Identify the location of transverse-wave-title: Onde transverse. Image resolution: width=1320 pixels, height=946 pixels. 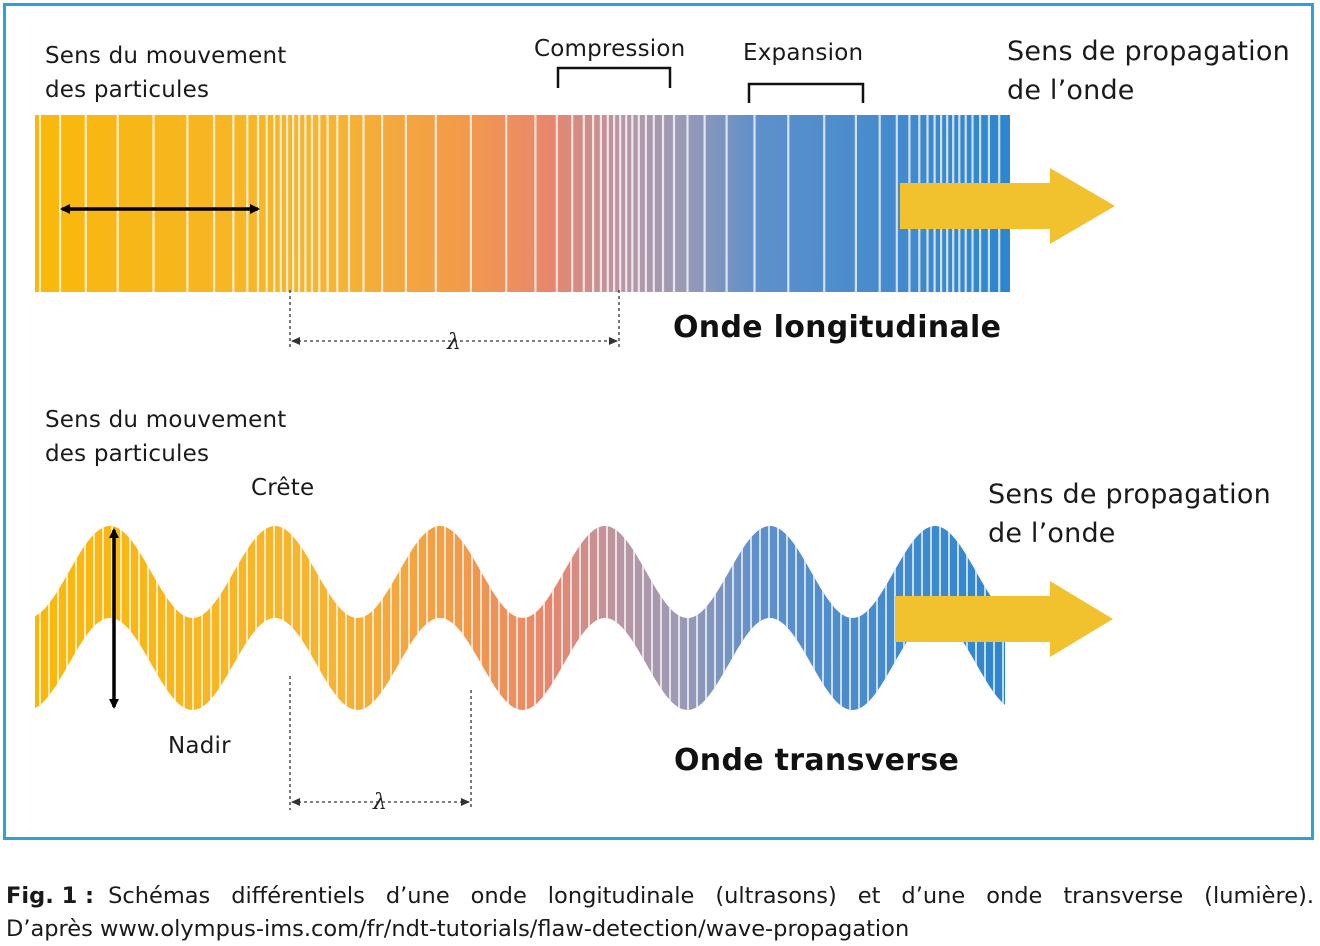
(817, 760).